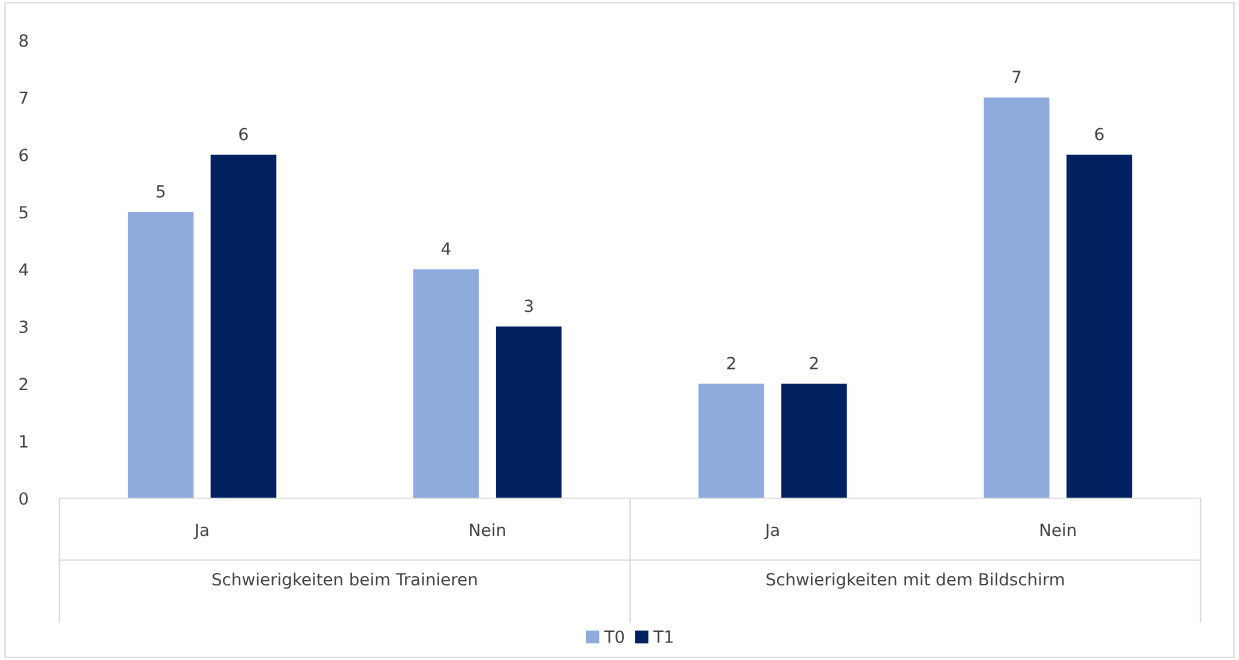  What do you see at coordinates (446, 248) in the screenshot?
I see `data-label: 4` at bounding box center [446, 248].